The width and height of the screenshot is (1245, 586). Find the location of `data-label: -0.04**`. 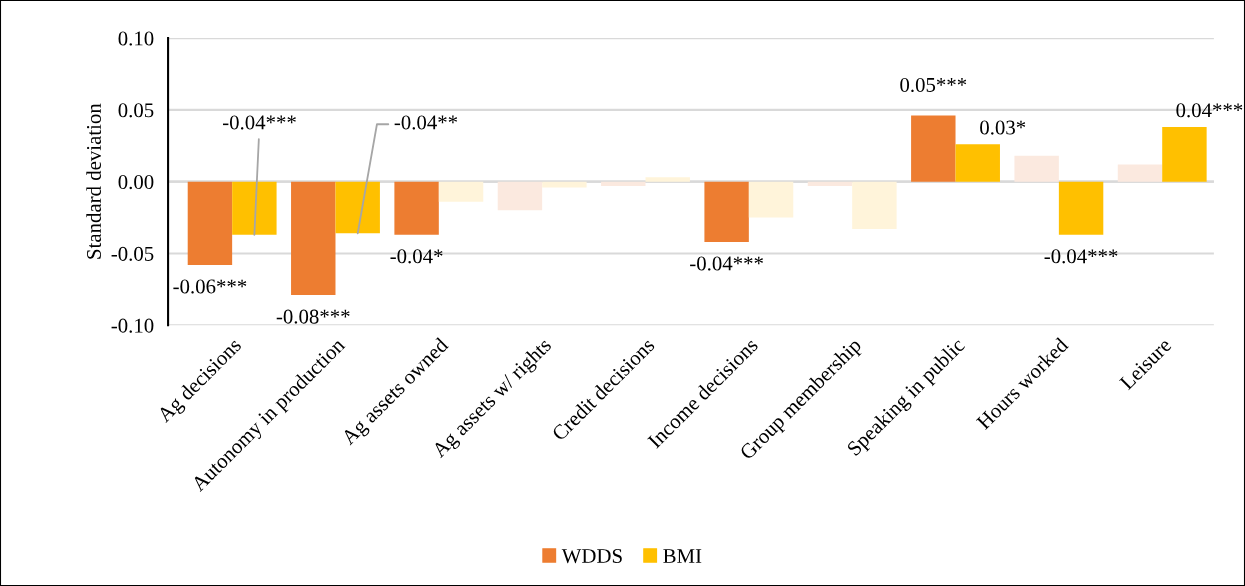

data-label: -0.04** is located at coordinates (426, 122).